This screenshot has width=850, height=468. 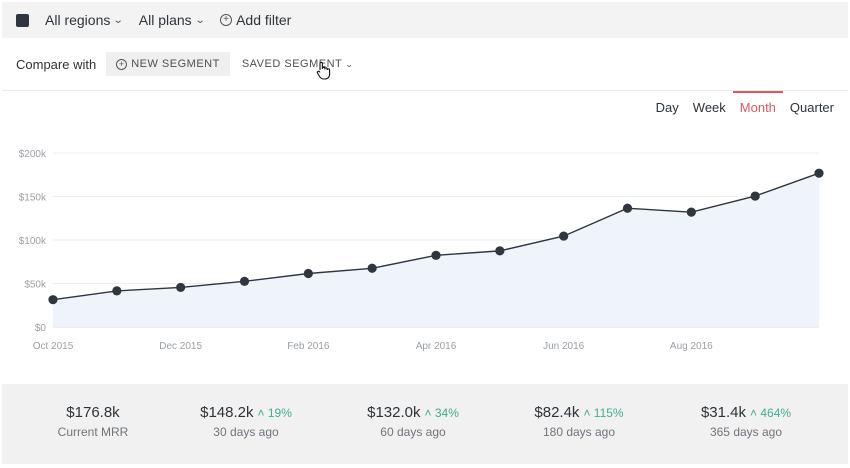 I want to click on stat-current-mrr: $176.8k Current MRR, so click(x=93, y=421).